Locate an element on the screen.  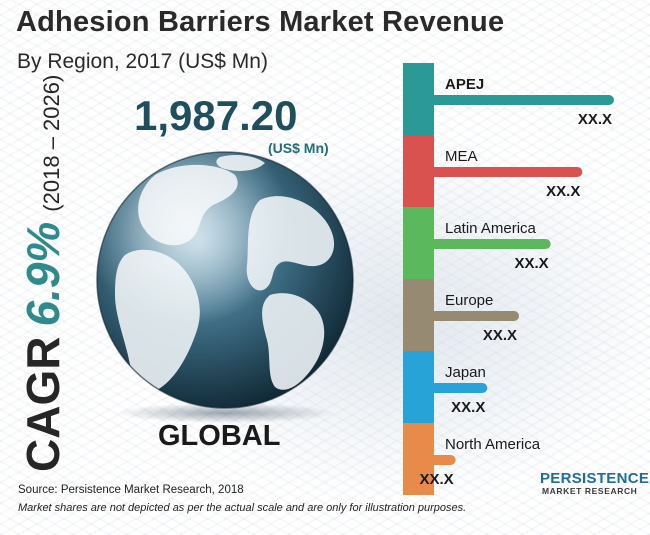
category-label-apej: APEJ is located at coordinates (464, 84).